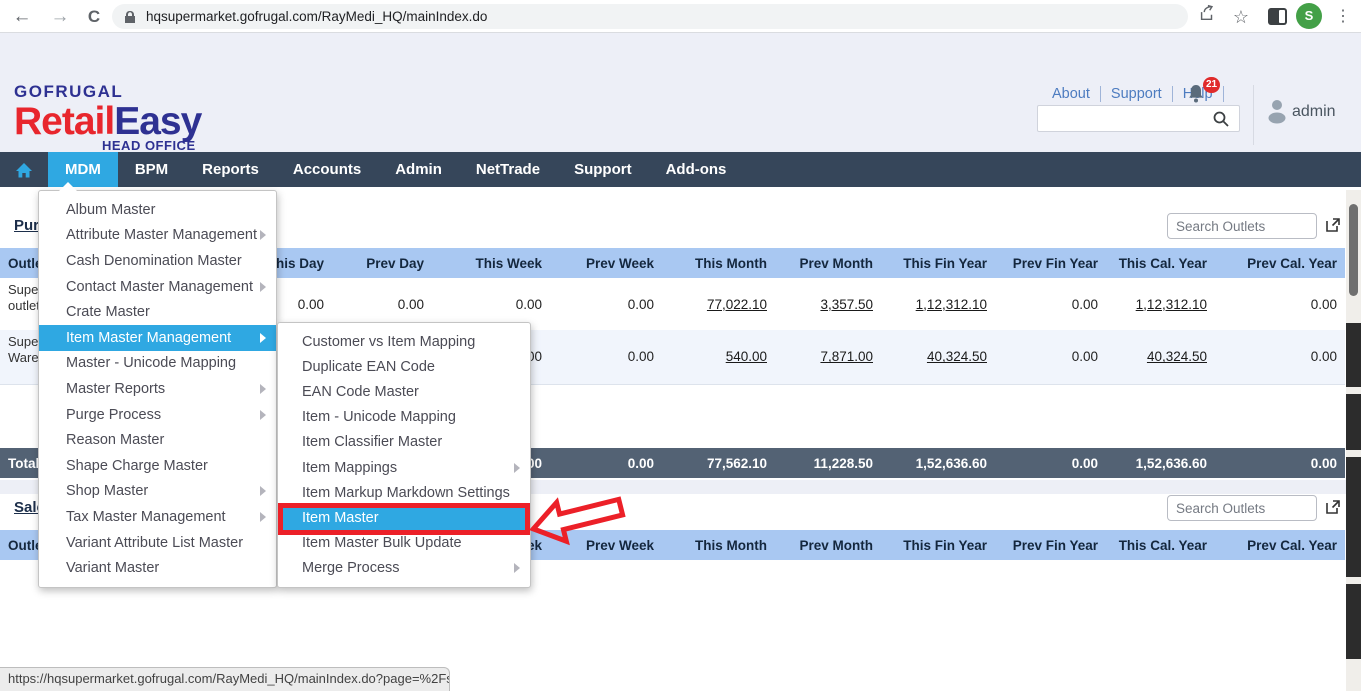  I want to click on notification-badge: 21, so click(1212, 85).